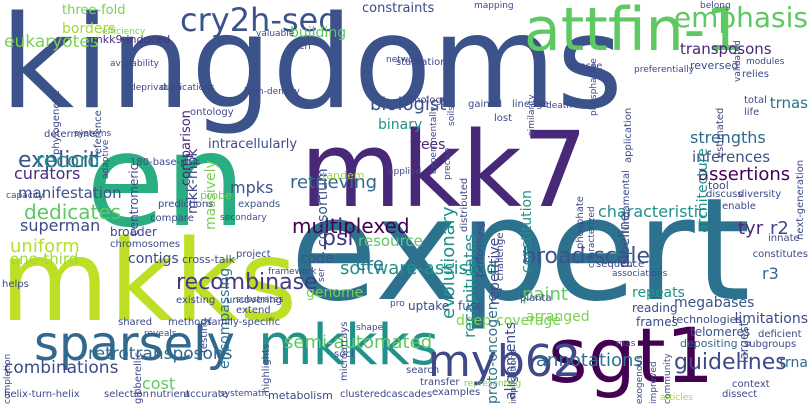 This screenshot has width=808, height=404. What do you see at coordinates (500, 256) in the screenshot?
I see `word: challenge` at bounding box center [500, 256].